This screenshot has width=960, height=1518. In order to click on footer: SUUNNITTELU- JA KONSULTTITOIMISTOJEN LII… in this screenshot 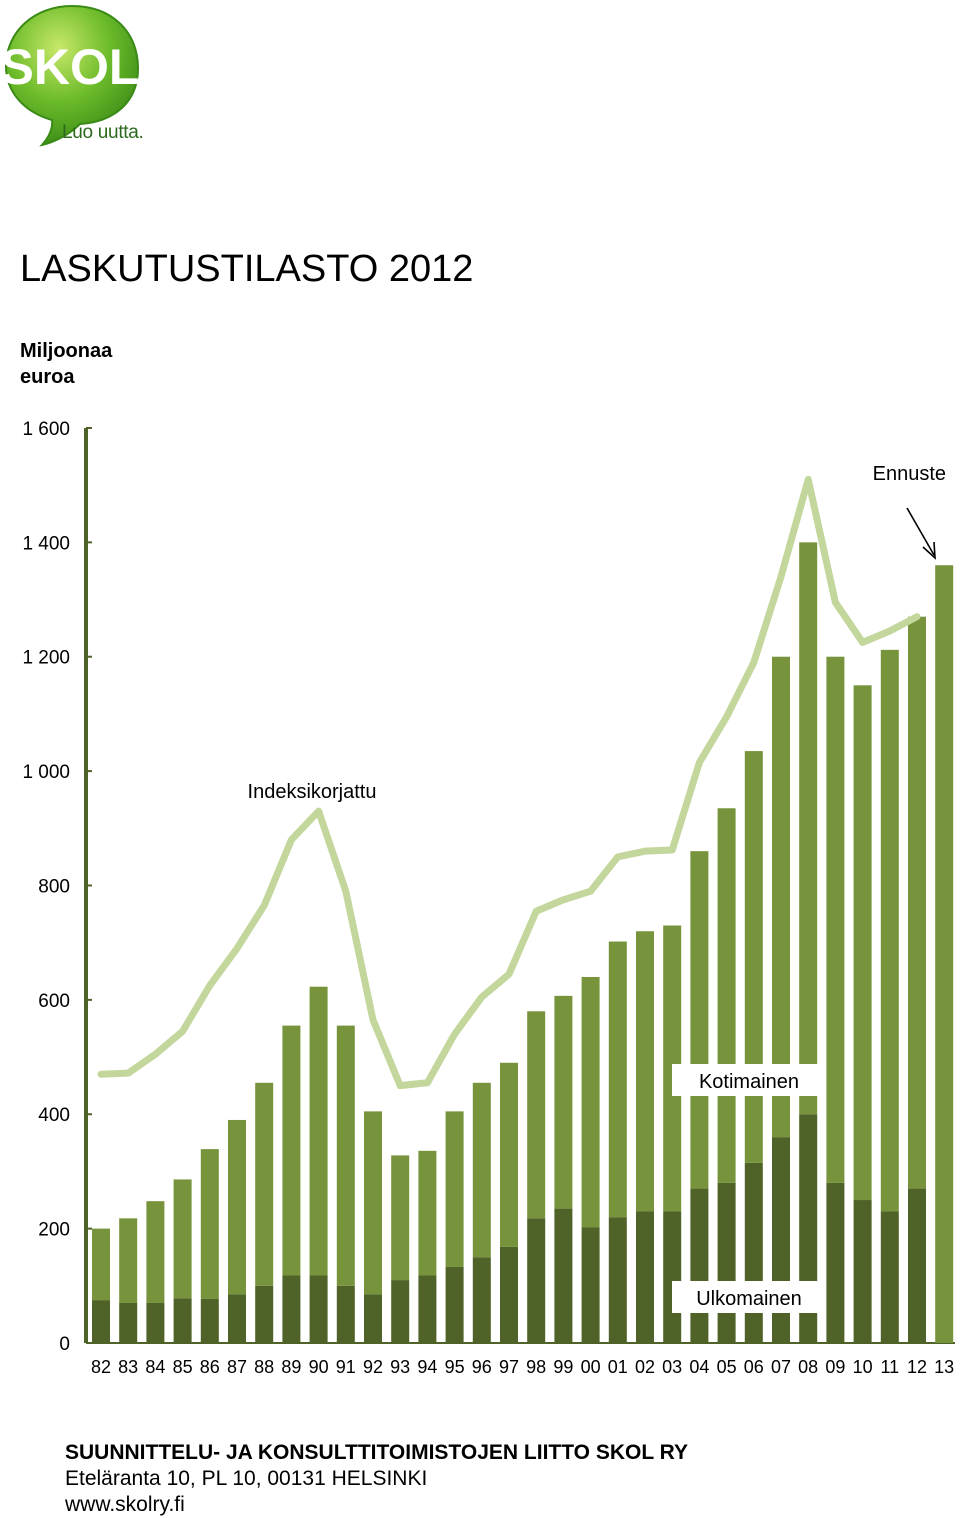, I will do `click(376, 1479)`.